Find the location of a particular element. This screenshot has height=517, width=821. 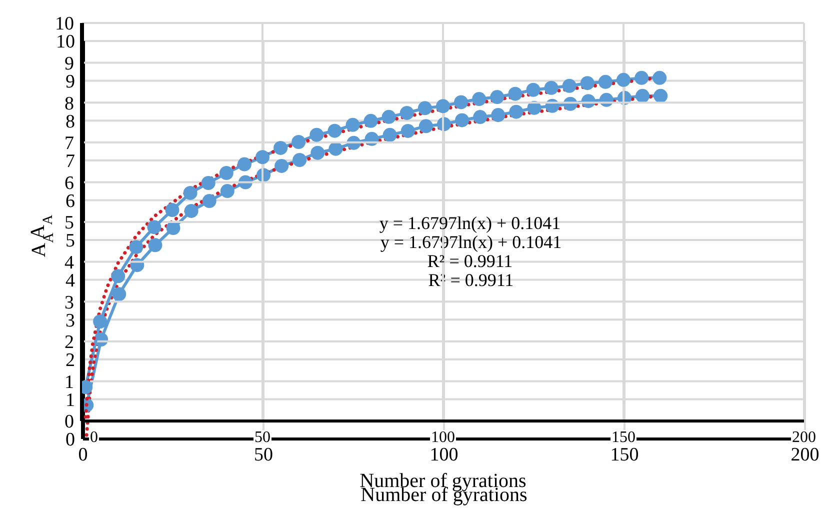

y-tick-label: 0 is located at coordinates (69, 422).